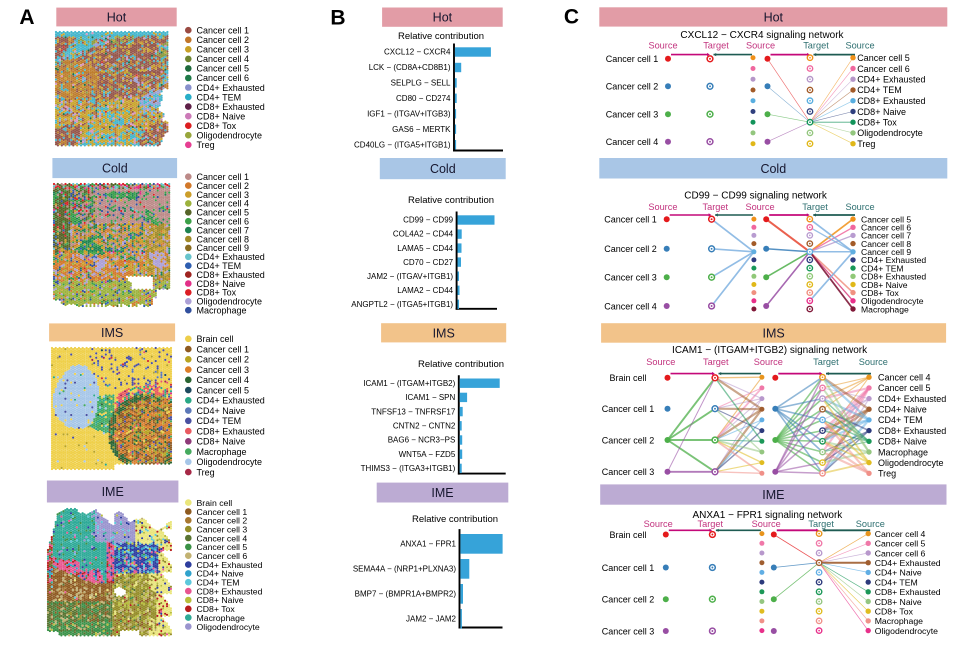 This screenshot has width=971, height=645. Describe the element at coordinates (425, 248) in the screenshot. I see `svg-text: LAMA5 − CD44` at that location.